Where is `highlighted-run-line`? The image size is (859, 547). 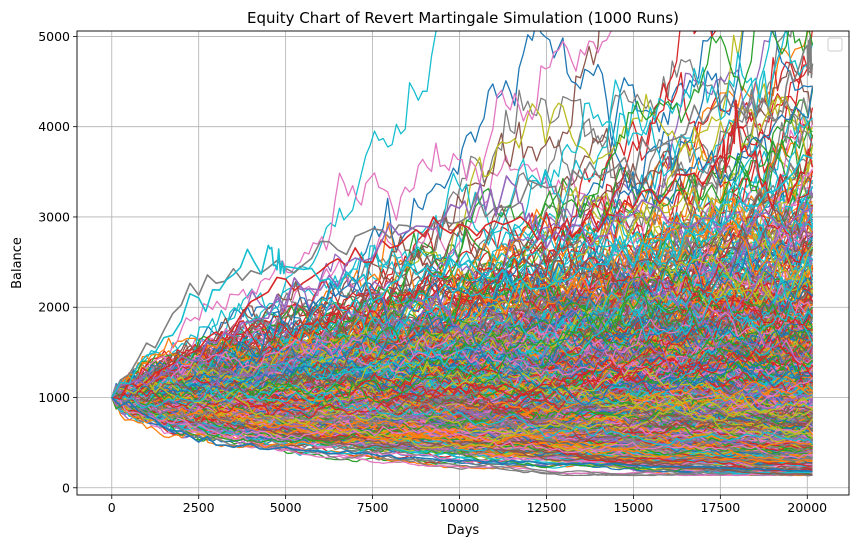 highlighted-run-line is located at coordinates (462, 434).